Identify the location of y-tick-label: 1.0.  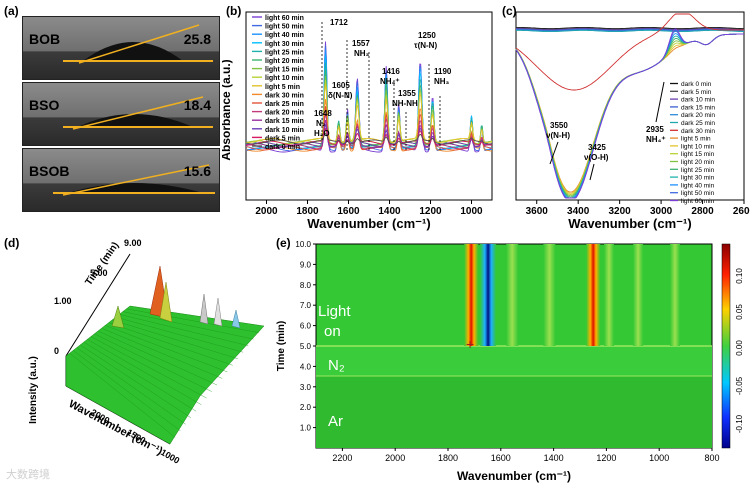
(306, 428).